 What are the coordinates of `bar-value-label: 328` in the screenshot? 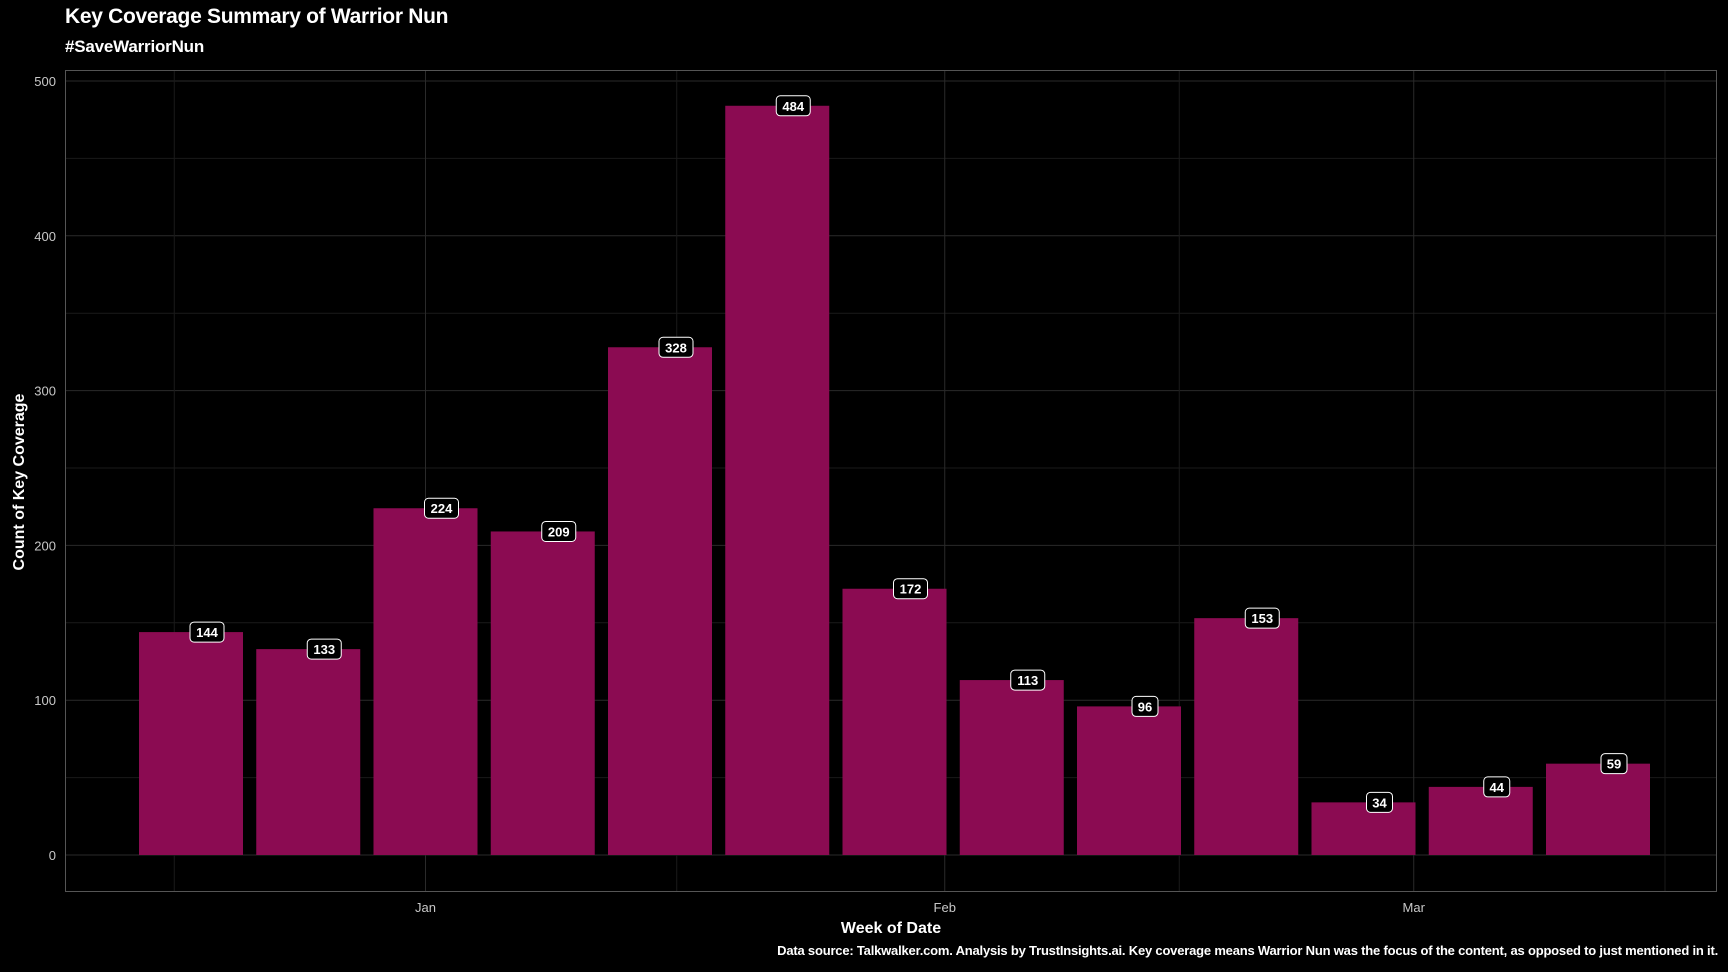 It's located at (676, 347).